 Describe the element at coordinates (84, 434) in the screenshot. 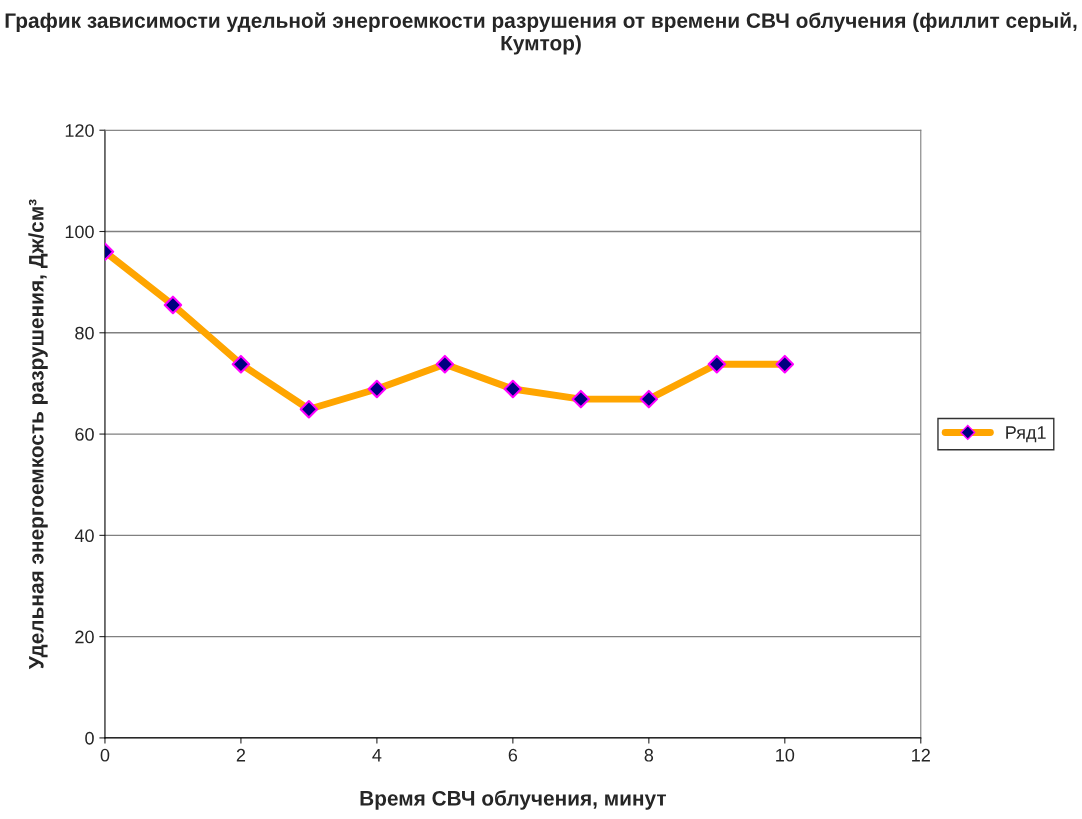

I see `y-tick-label: 60` at that location.